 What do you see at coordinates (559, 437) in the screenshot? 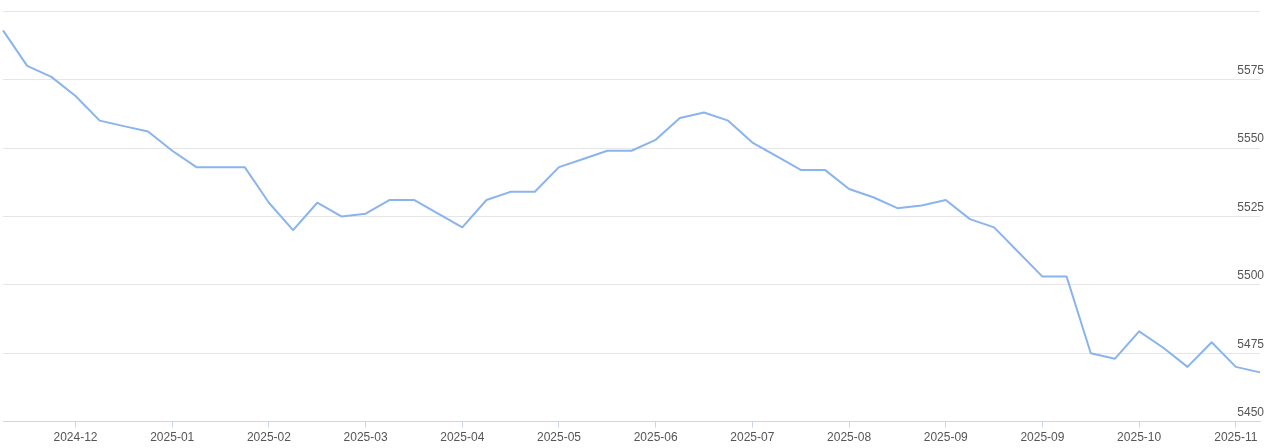
I see `x-tick-label: 2025-05` at bounding box center [559, 437].